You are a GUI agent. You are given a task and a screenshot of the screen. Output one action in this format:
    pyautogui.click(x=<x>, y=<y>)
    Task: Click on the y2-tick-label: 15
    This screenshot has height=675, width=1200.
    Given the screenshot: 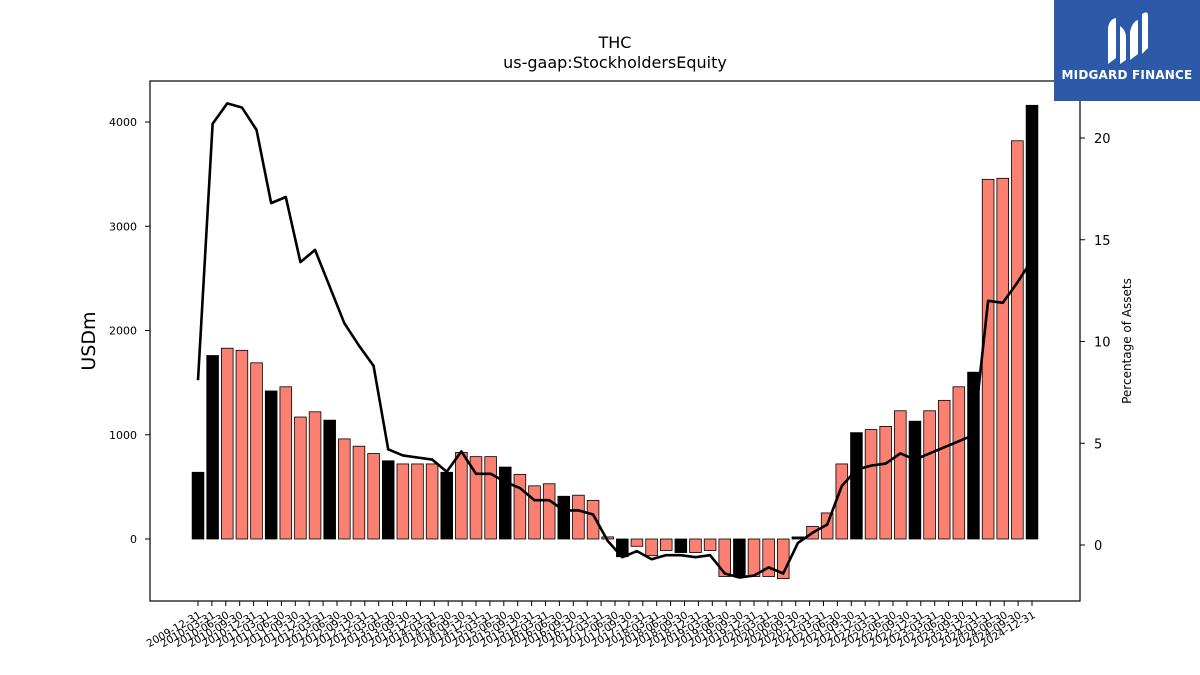 What is the action you would take?
    pyautogui.click(x=1102, y=241)
    